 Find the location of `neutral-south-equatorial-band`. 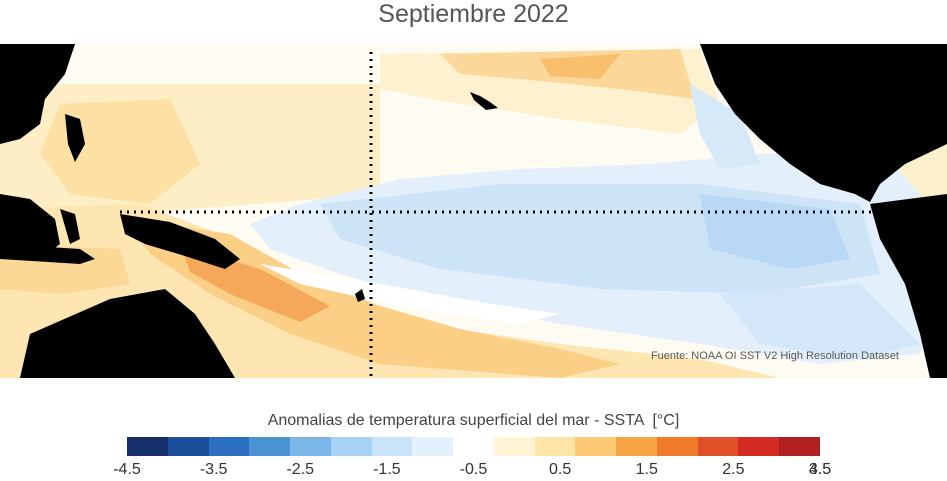

neutral-south-equatorial-band is located at coordinates (410, 294).